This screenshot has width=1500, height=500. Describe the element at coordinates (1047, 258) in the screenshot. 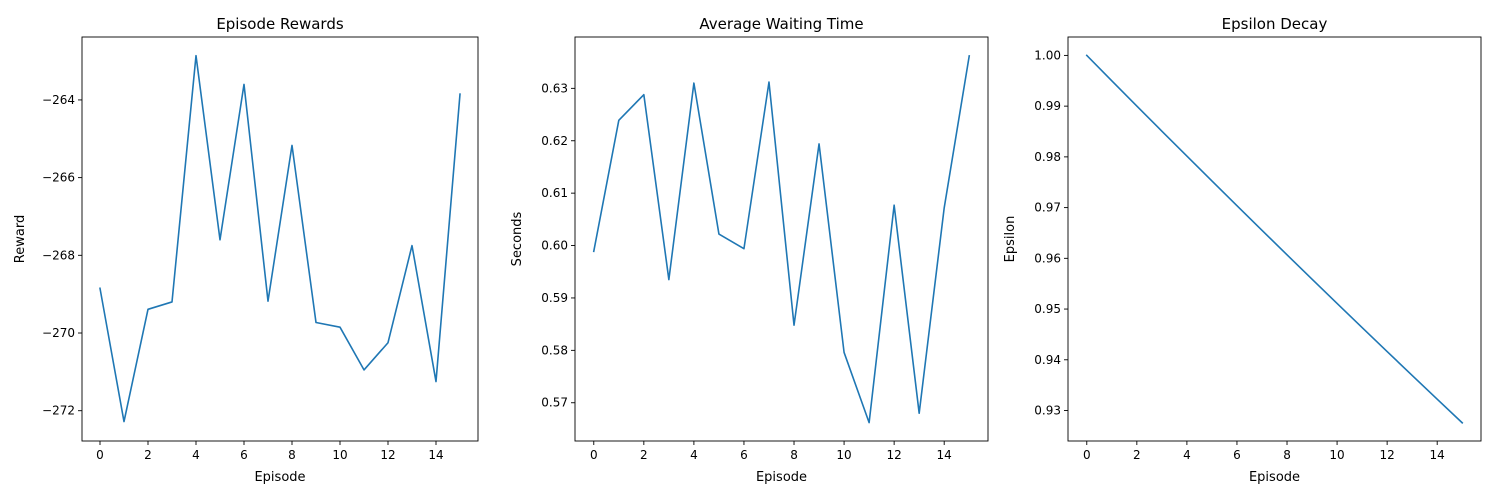

I see `y-tick-label: 0.96` at that location.